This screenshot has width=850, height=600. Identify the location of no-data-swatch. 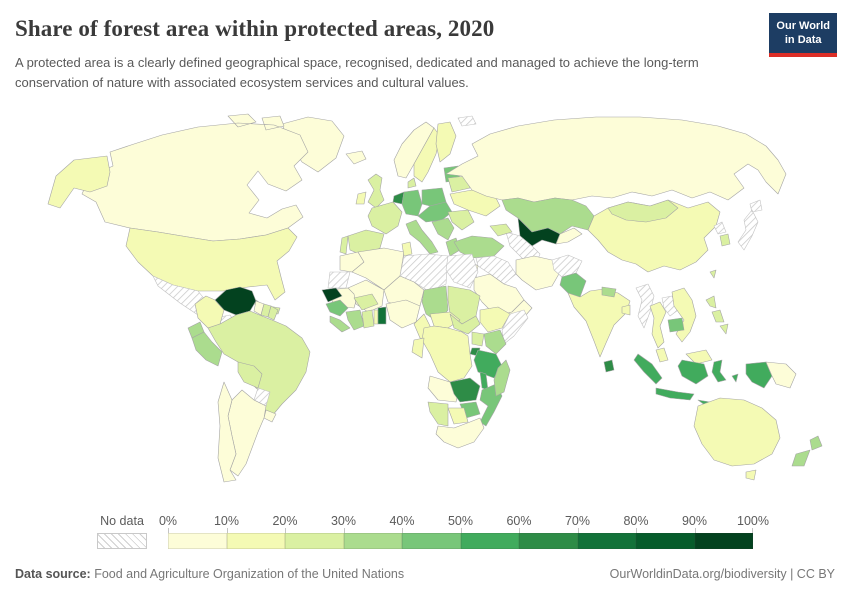
(122, 541).